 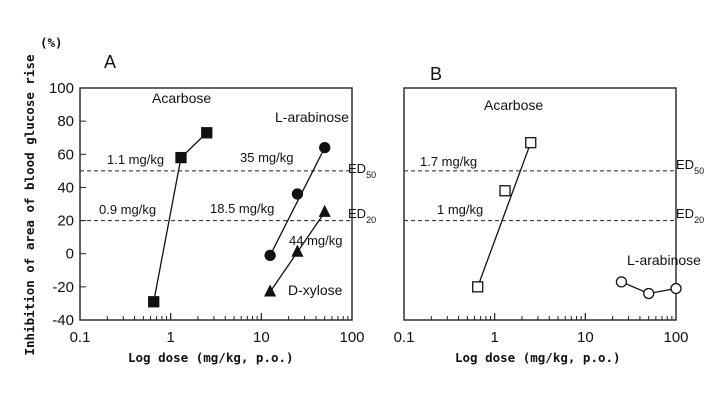 What do you see at coordinates (690, 215) in the screenshot?
I see `ed20-b-label: ED20` at bounding box center [690, 215].